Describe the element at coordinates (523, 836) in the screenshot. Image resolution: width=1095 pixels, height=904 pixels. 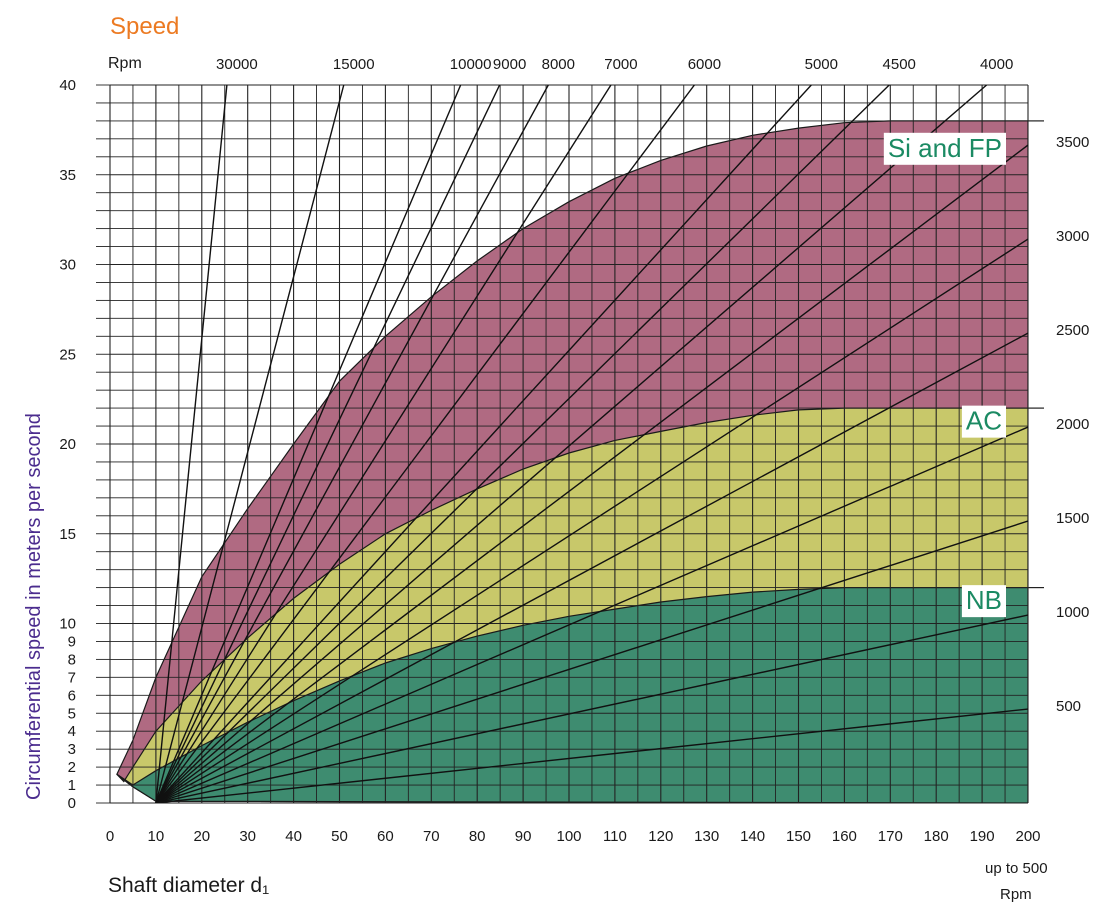
I see `x-tick-label: 90` at that location.